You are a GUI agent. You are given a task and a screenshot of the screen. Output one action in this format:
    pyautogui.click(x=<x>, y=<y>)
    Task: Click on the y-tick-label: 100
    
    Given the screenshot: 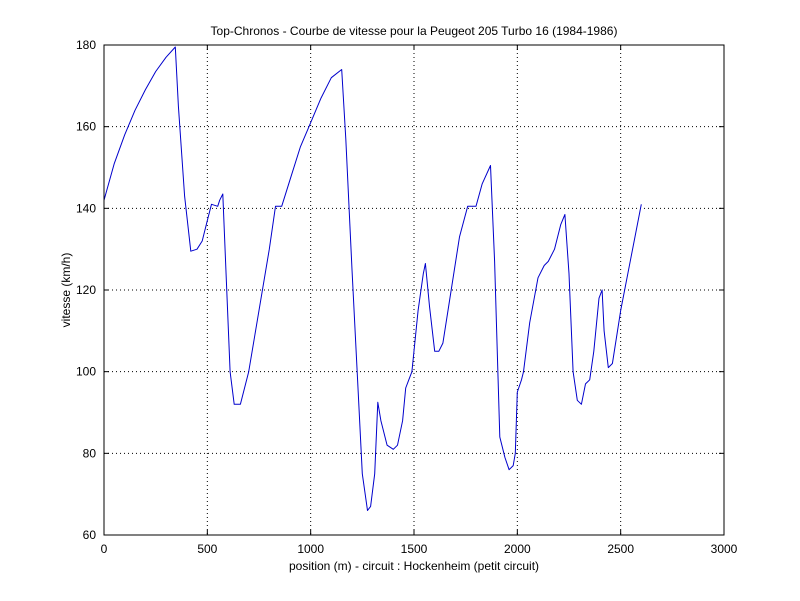 What is the action you would take?
    pyautogui.click(x=86, y=372)
    